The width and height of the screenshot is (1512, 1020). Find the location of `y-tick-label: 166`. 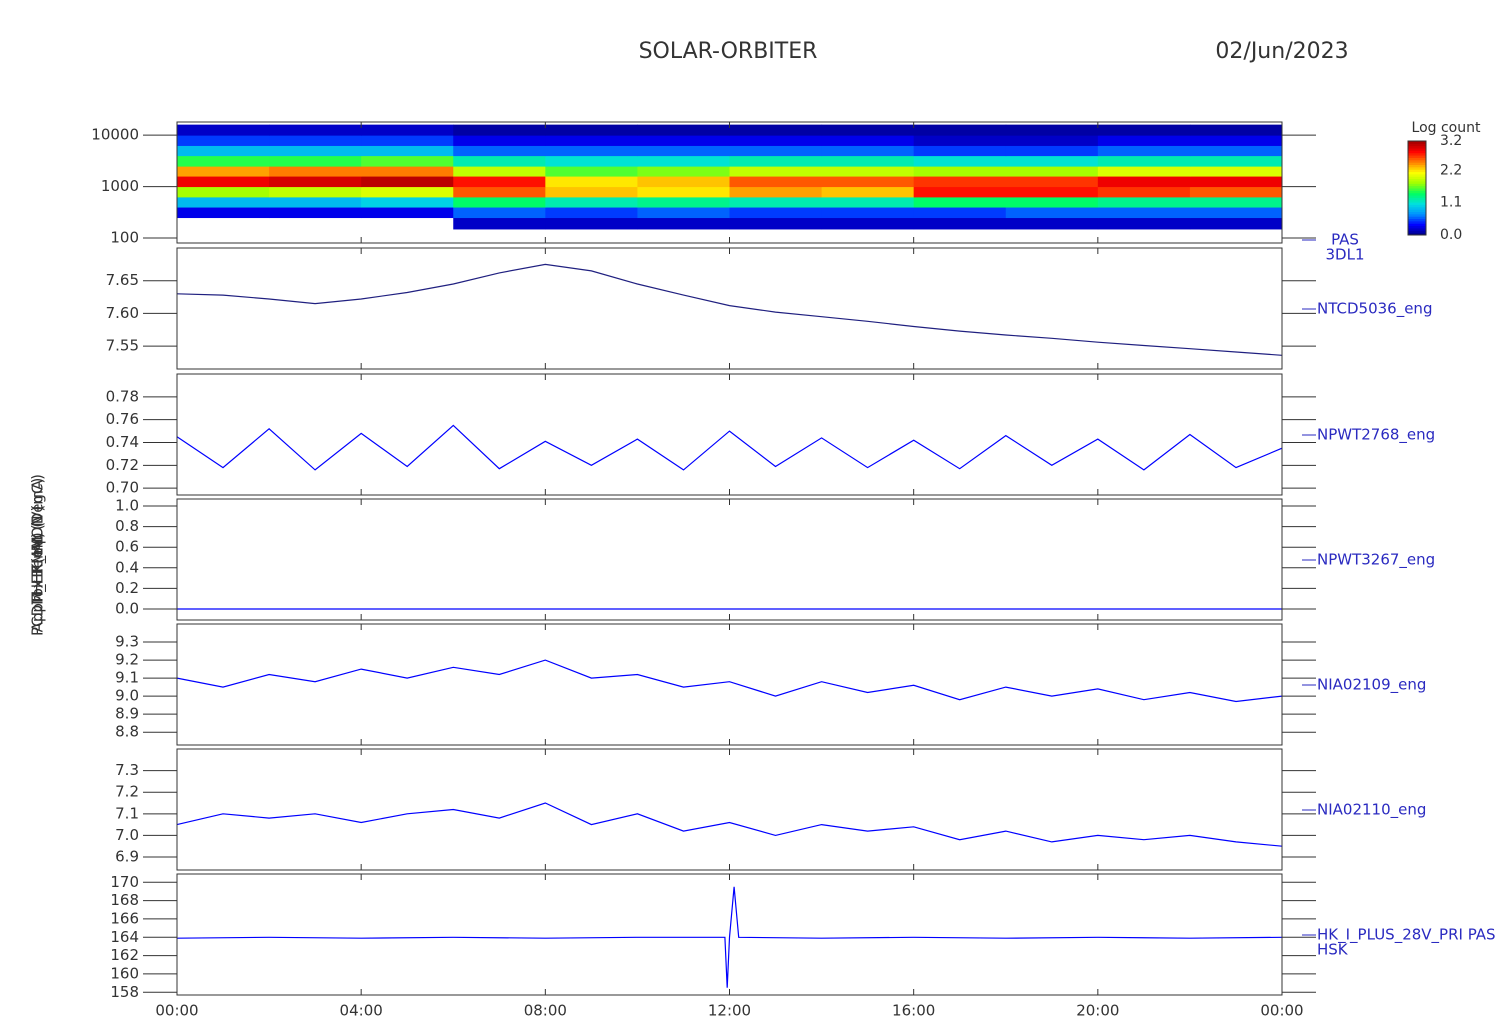

y-tick-label: 166 is located at coordinates (124, 918).